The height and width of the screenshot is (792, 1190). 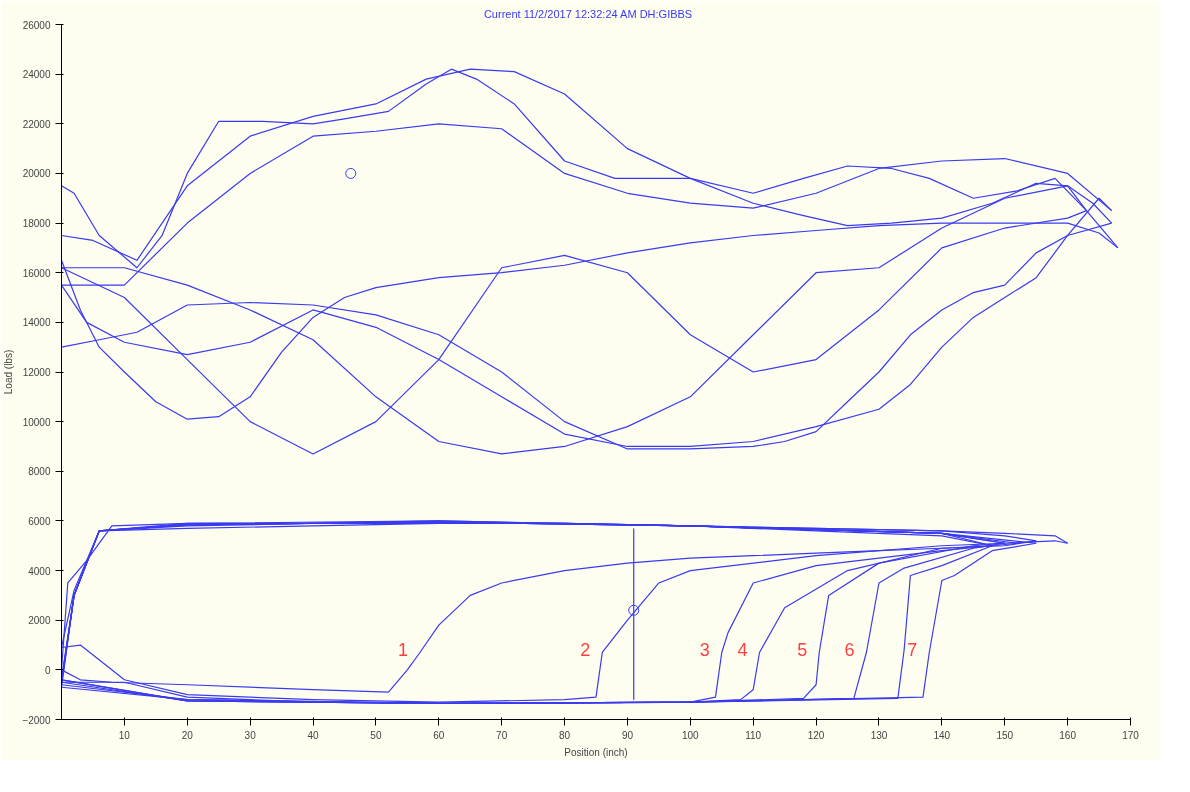 What do you see at coordinates (36, 75) in the screenshot?
I see `y-tick-label: 24000` at bounding box center [36, 75].